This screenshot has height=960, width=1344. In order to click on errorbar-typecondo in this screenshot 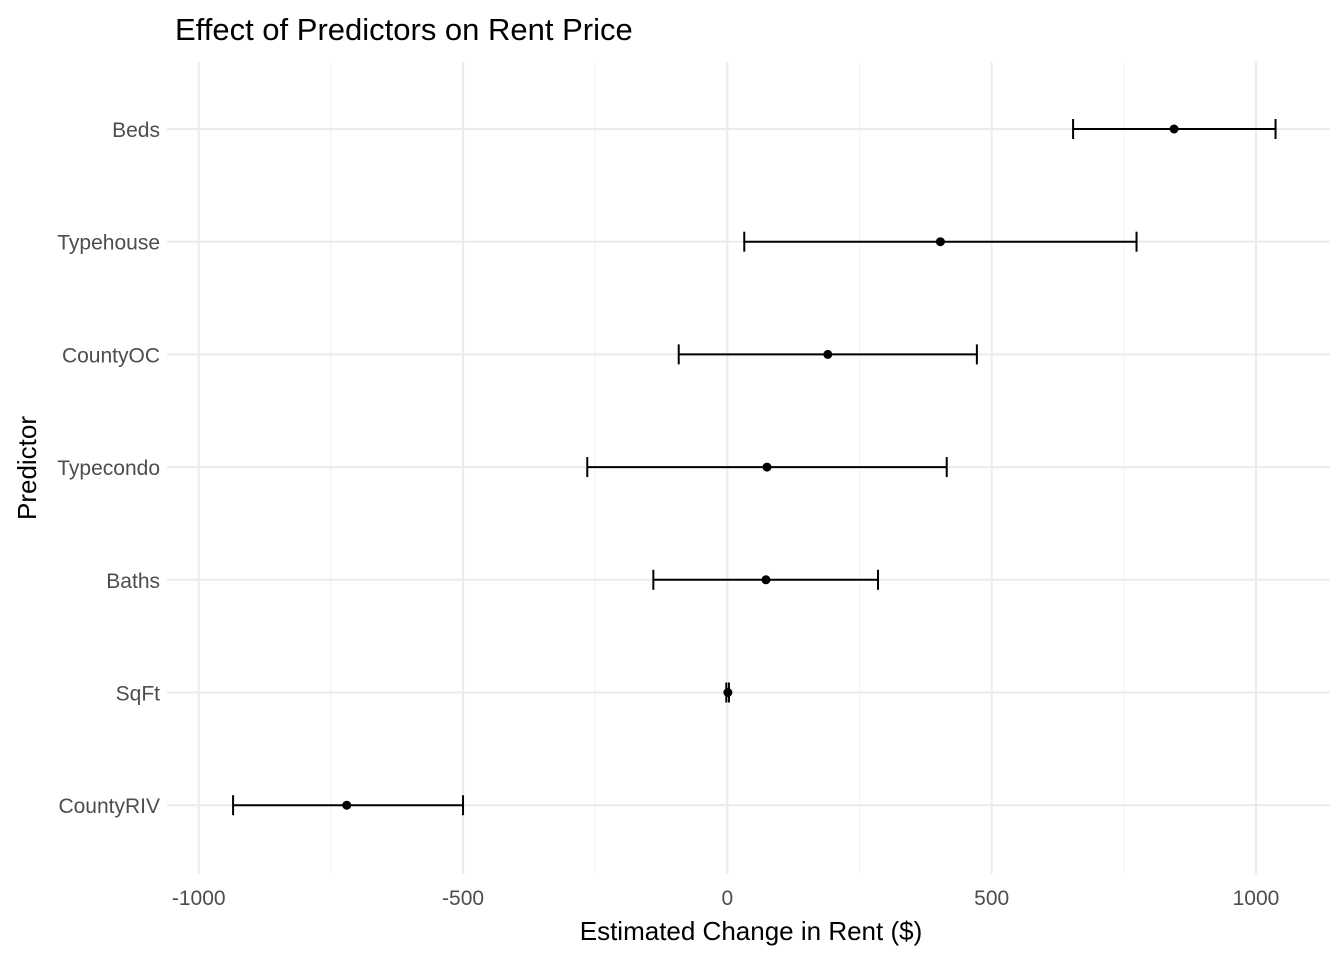, I will do `click(767, 467)`.